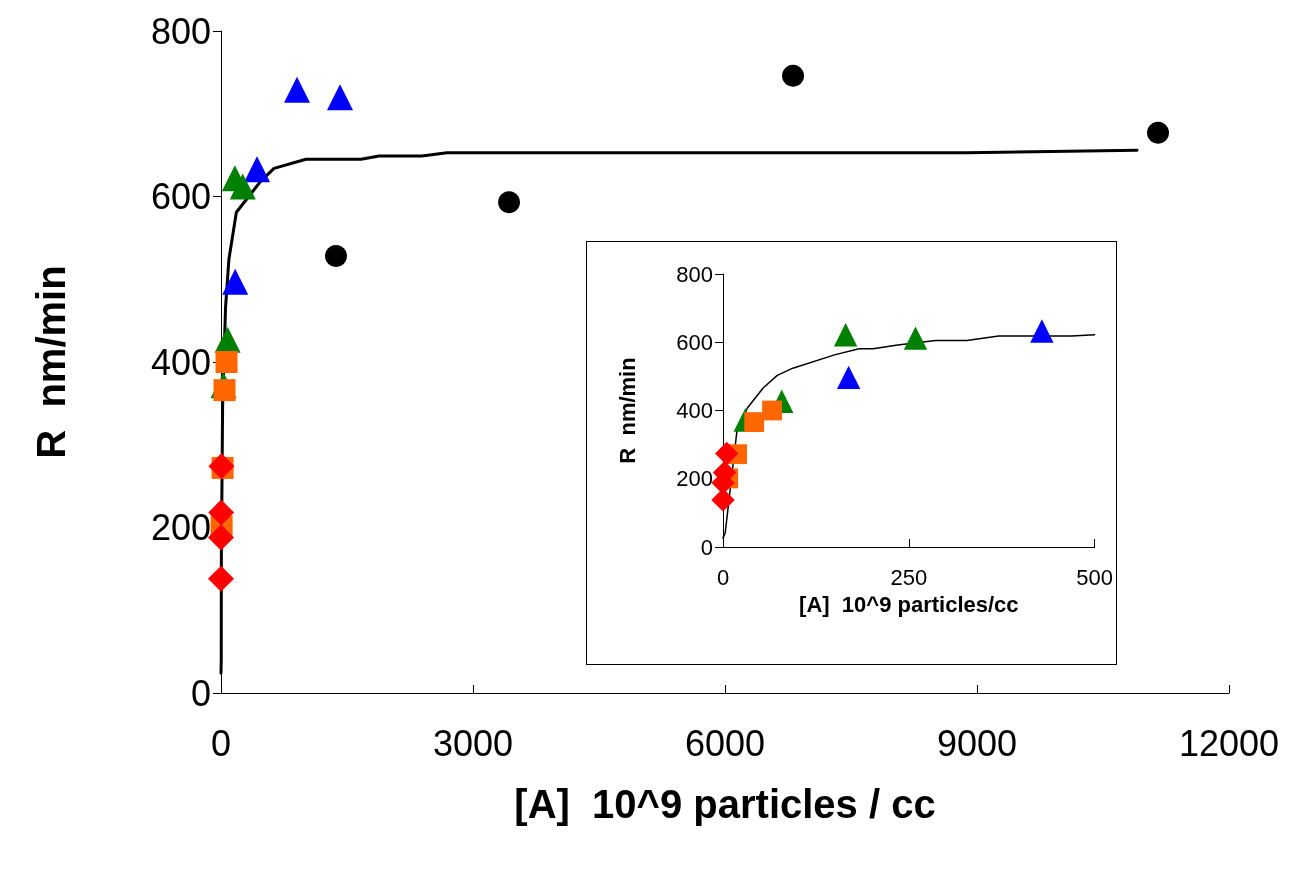  Describe the element at coordinates (1095, 578) in the screenshot. I see `x-tick-label: 500` at that location.